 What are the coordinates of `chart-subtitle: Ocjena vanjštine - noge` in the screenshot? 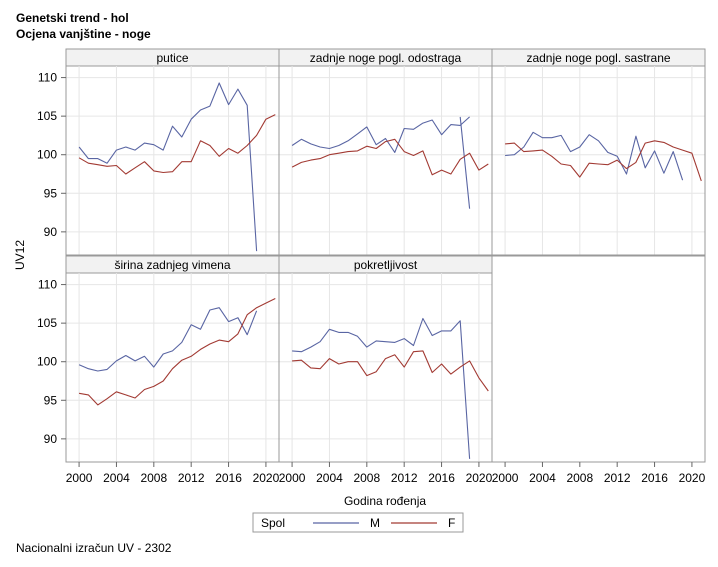 It's located at (83, 34).